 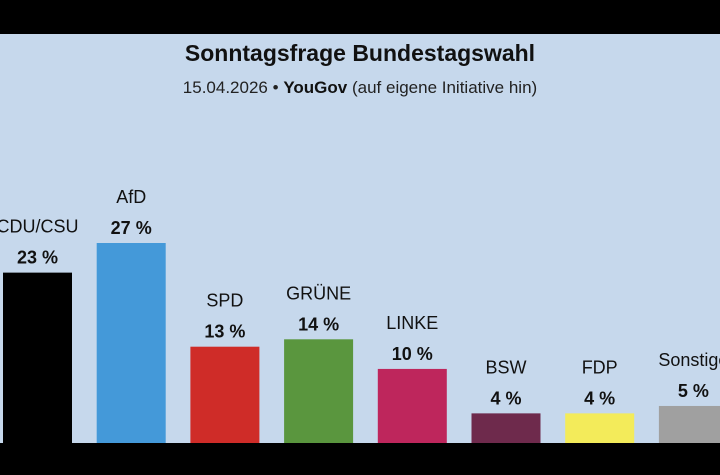 I want to click on category-label: Sonstige, so click(x=689, y=360).